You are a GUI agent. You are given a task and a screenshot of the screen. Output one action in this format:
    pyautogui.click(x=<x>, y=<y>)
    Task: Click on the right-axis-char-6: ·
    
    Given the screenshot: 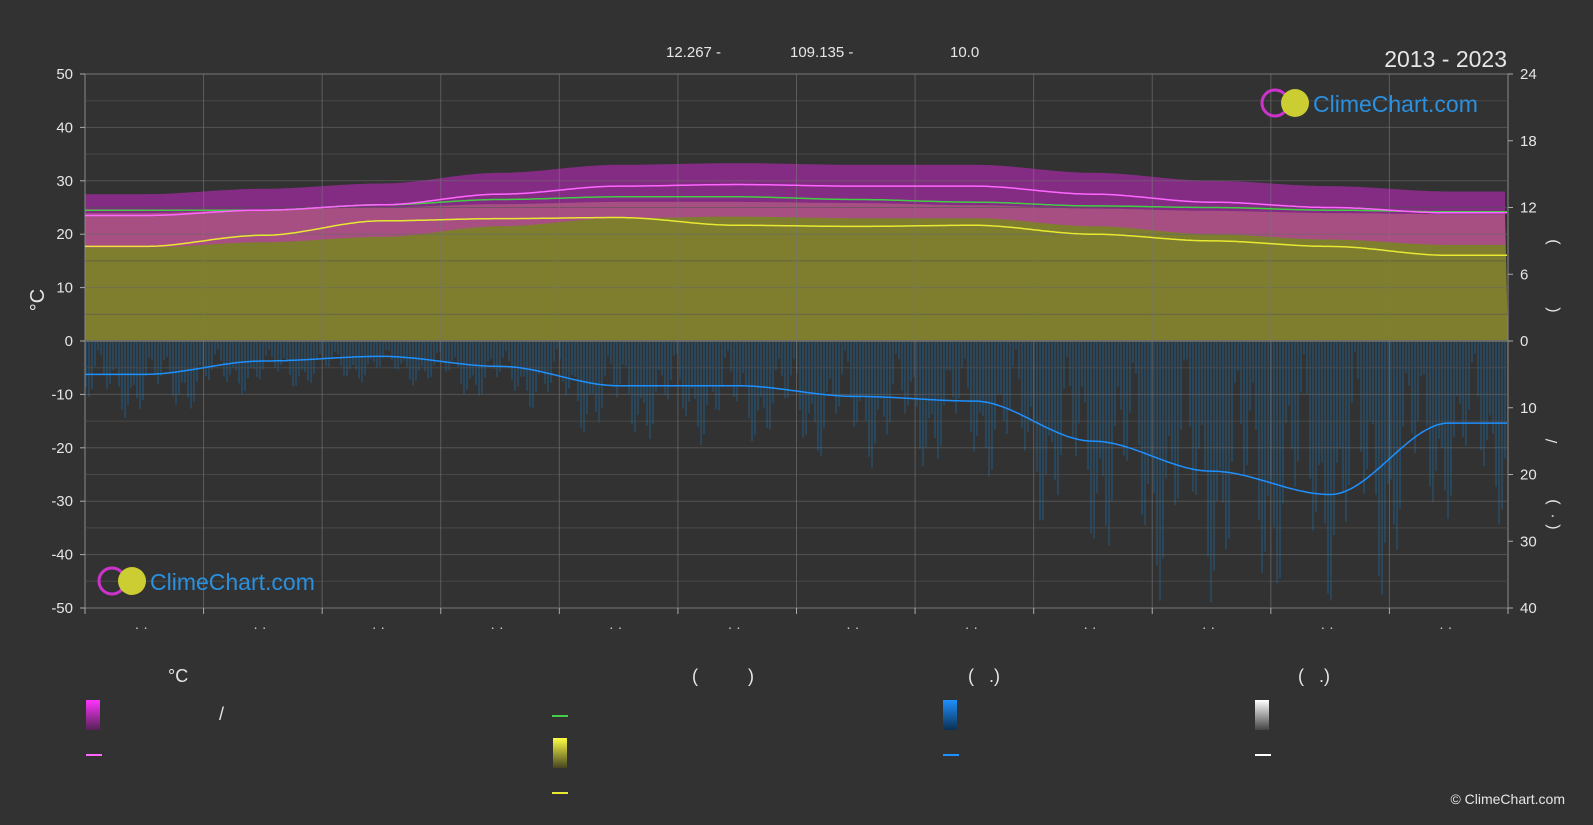 What is the action you would take?
    pyautogui.click(x=1552, y=515)
    